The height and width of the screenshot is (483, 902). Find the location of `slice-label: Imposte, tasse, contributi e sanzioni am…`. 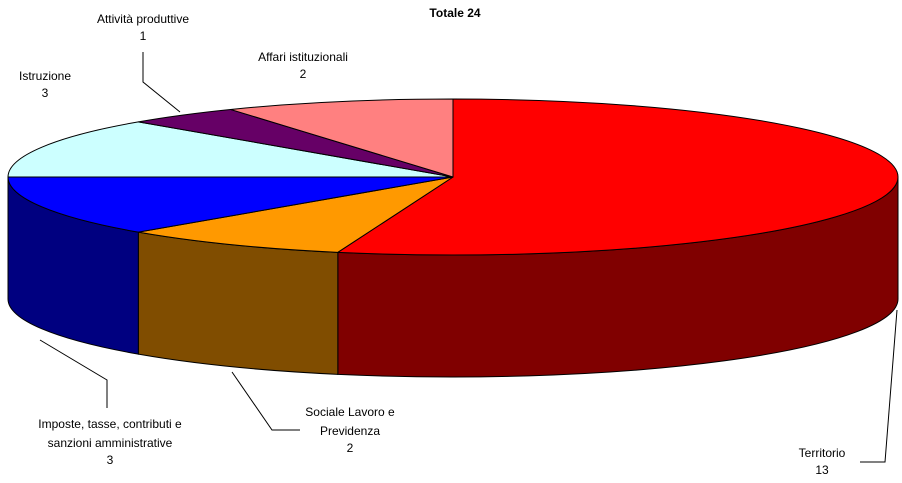

slice-label: Imposte, tasse, contributi e sanzioni am… is located at coordinates (110, 441).